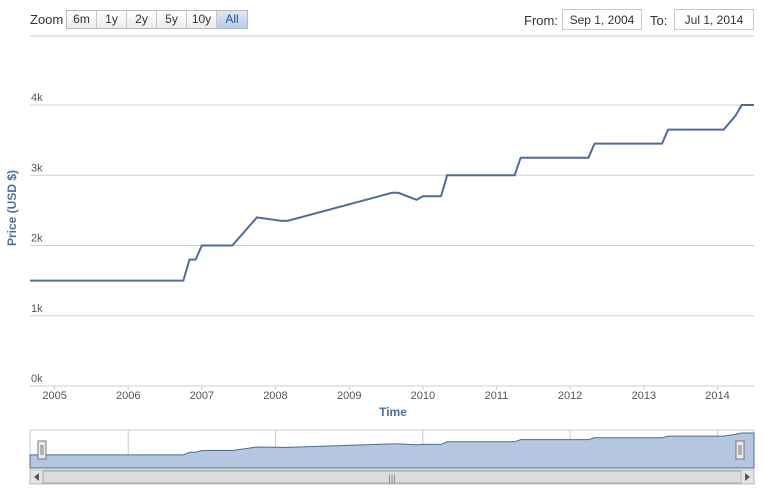  Describe the element at coordinates (37, 168) in the screenshot. I see `y-tick-label: 3k` at that location.